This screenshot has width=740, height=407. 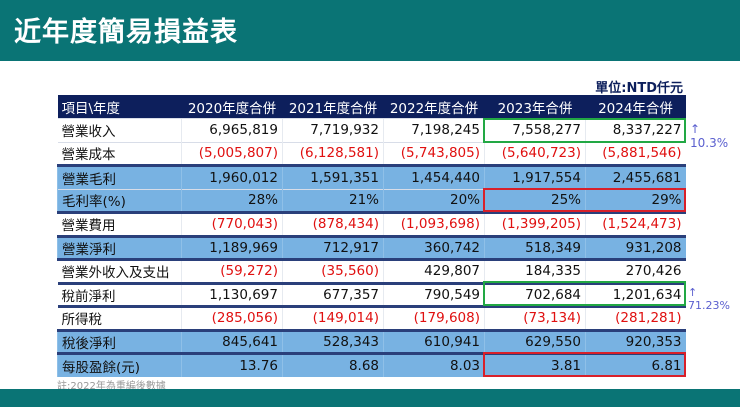 What do you see at coordinates (333, 107) in the screenshot?
I see `column-header: 2021年度合併` at bounding box center [333, 107].